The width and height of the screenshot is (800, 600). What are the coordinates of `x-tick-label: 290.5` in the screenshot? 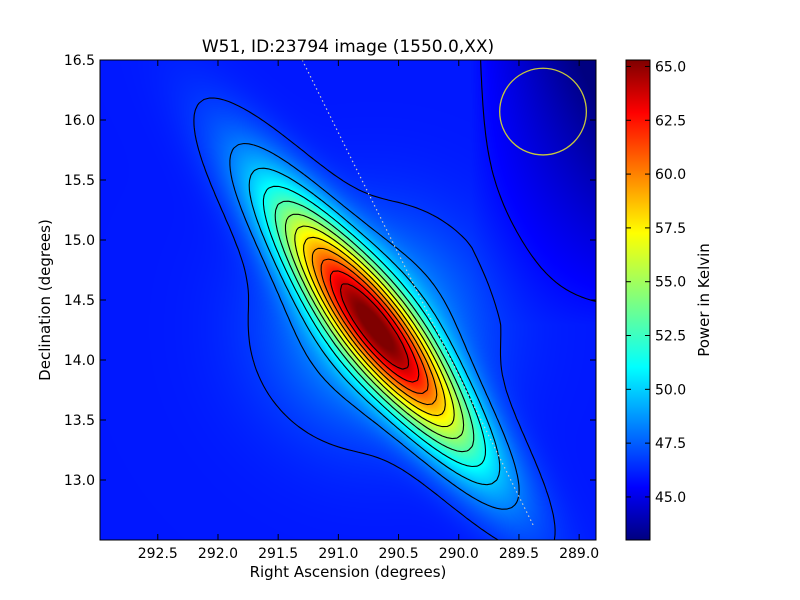 It's located at (399, 554).